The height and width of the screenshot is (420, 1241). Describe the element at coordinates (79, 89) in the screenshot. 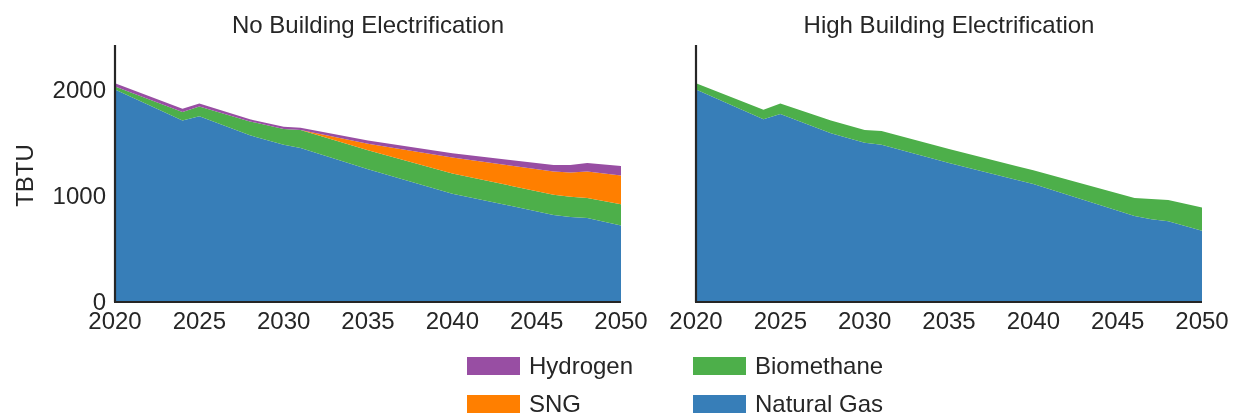

I see `y-tick-label: 2000` at that location.